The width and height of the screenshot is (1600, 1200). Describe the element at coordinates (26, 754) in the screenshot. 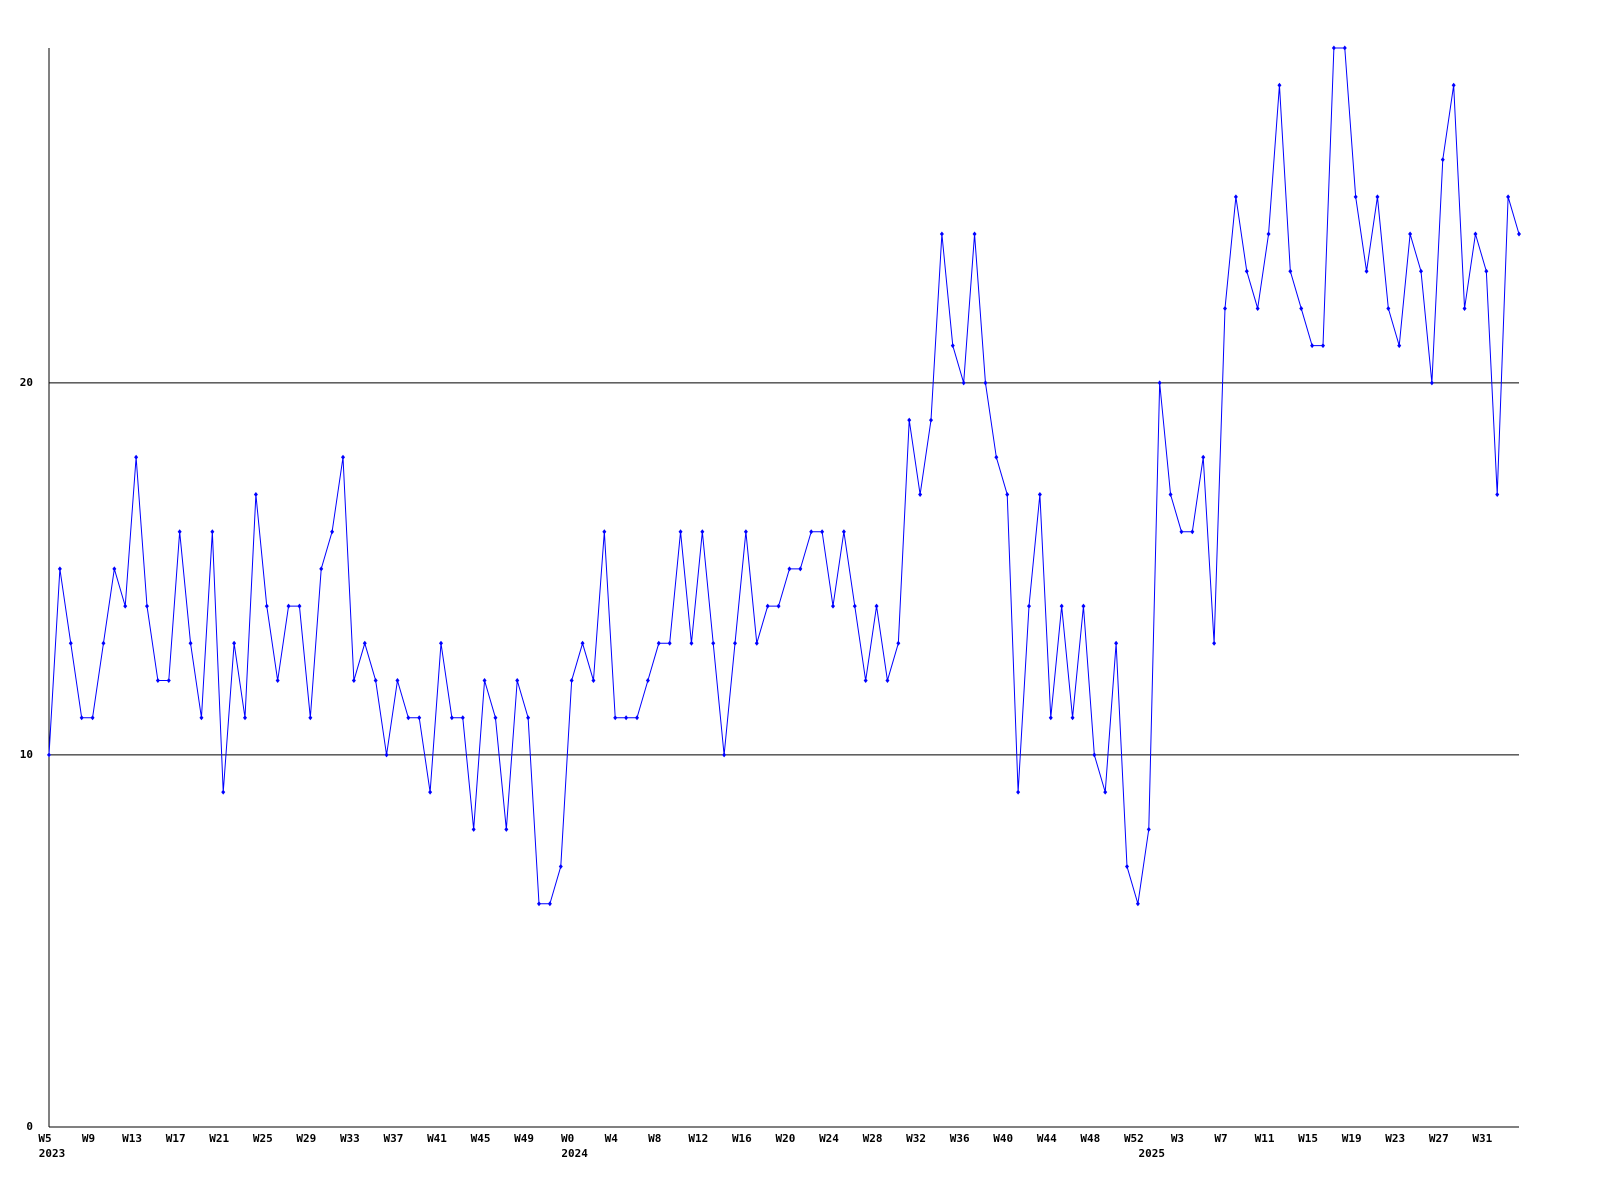

I see `y-tick-label: 10` at that location.